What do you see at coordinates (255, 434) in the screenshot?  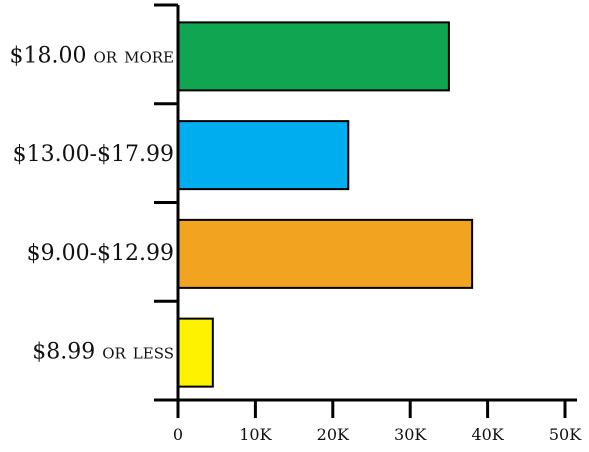 I see `x-tick-label-1: 10K` at bounding box center [255, 434].